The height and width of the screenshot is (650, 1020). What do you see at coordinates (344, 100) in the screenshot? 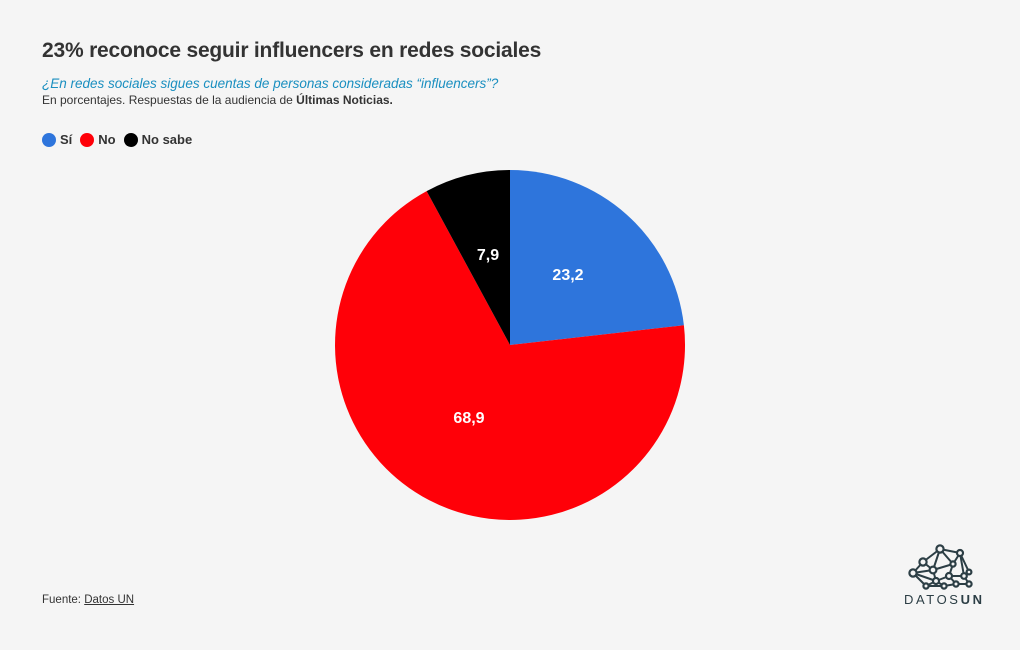
I see `description-source-name: Últimas Noticias.` at bounding box center [344, 100].